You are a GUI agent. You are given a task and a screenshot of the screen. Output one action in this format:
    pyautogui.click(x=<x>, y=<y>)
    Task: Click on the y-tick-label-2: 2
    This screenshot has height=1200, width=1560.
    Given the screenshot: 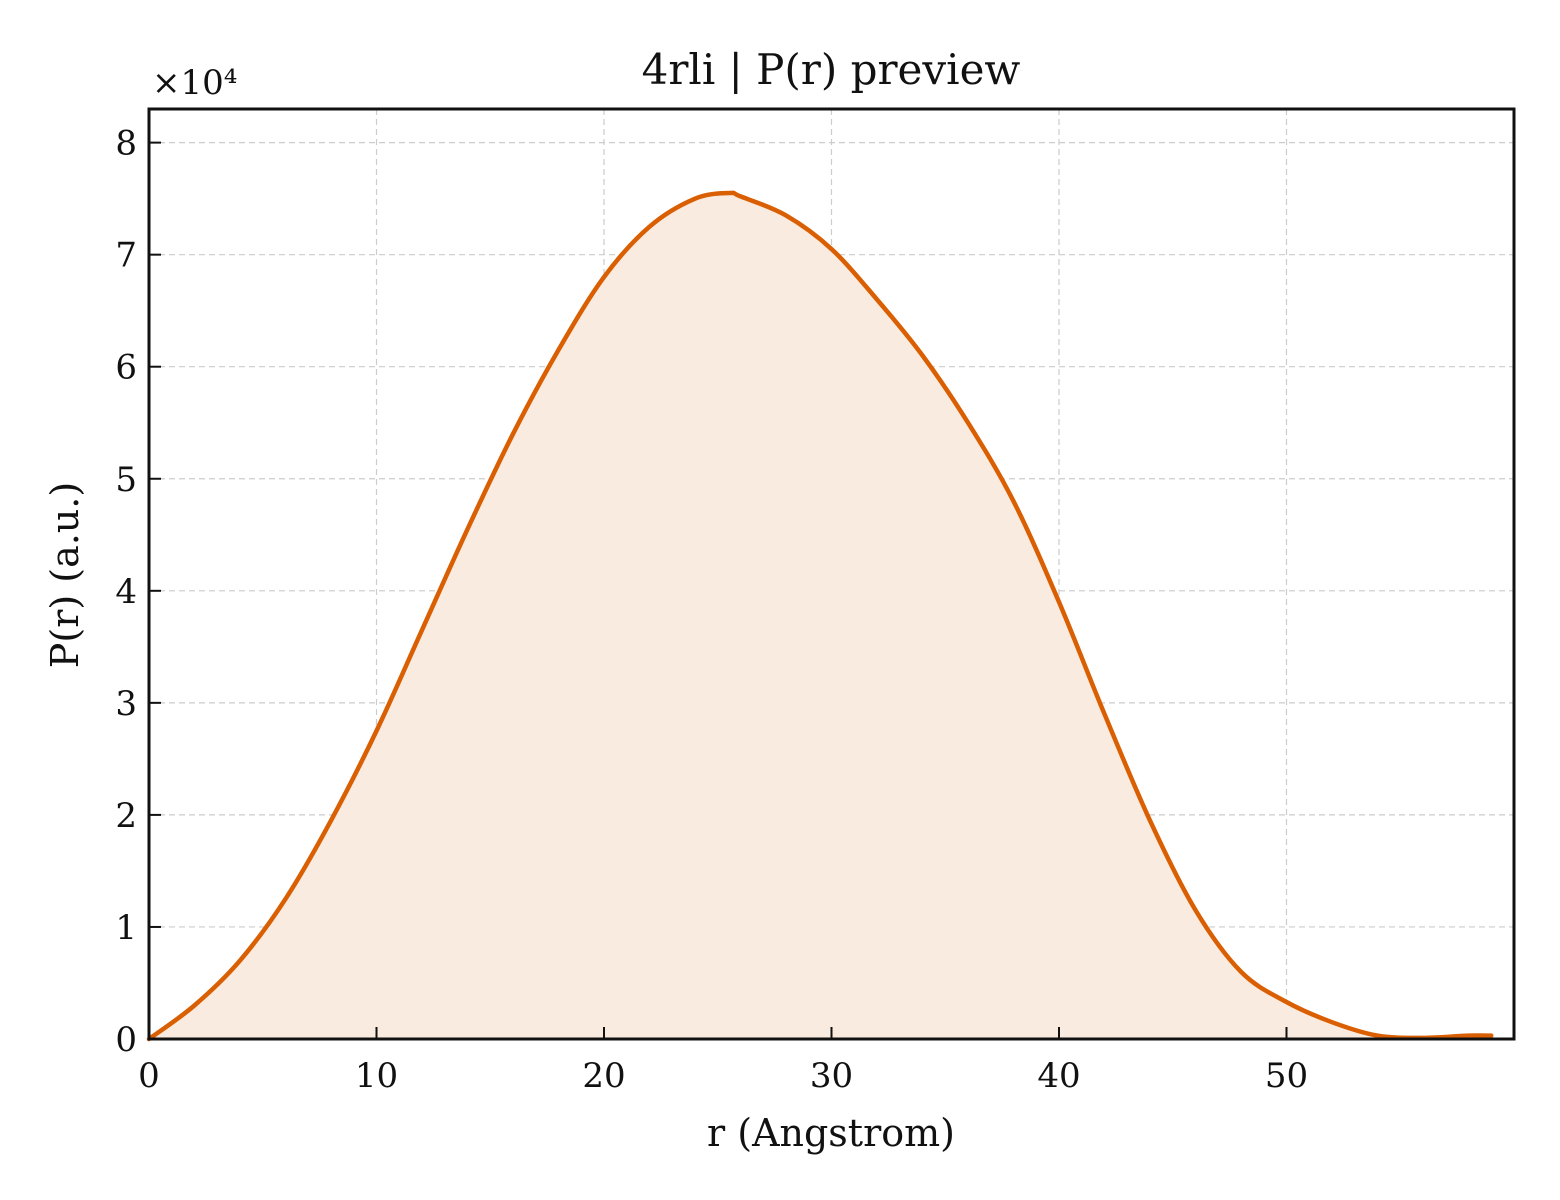 What is the action you would take?
    pyautogui.click(x=126, y=816)
    